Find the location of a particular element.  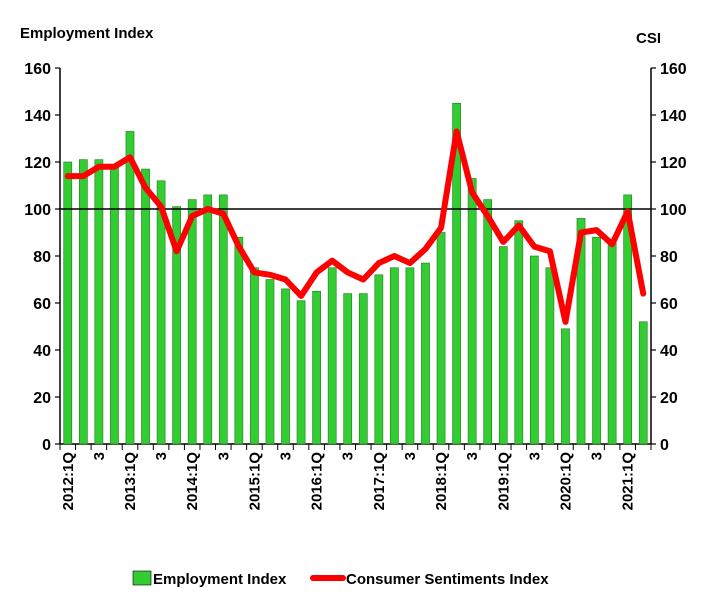

right-y-tick-label: 80 is located at coordinates (669, 257).